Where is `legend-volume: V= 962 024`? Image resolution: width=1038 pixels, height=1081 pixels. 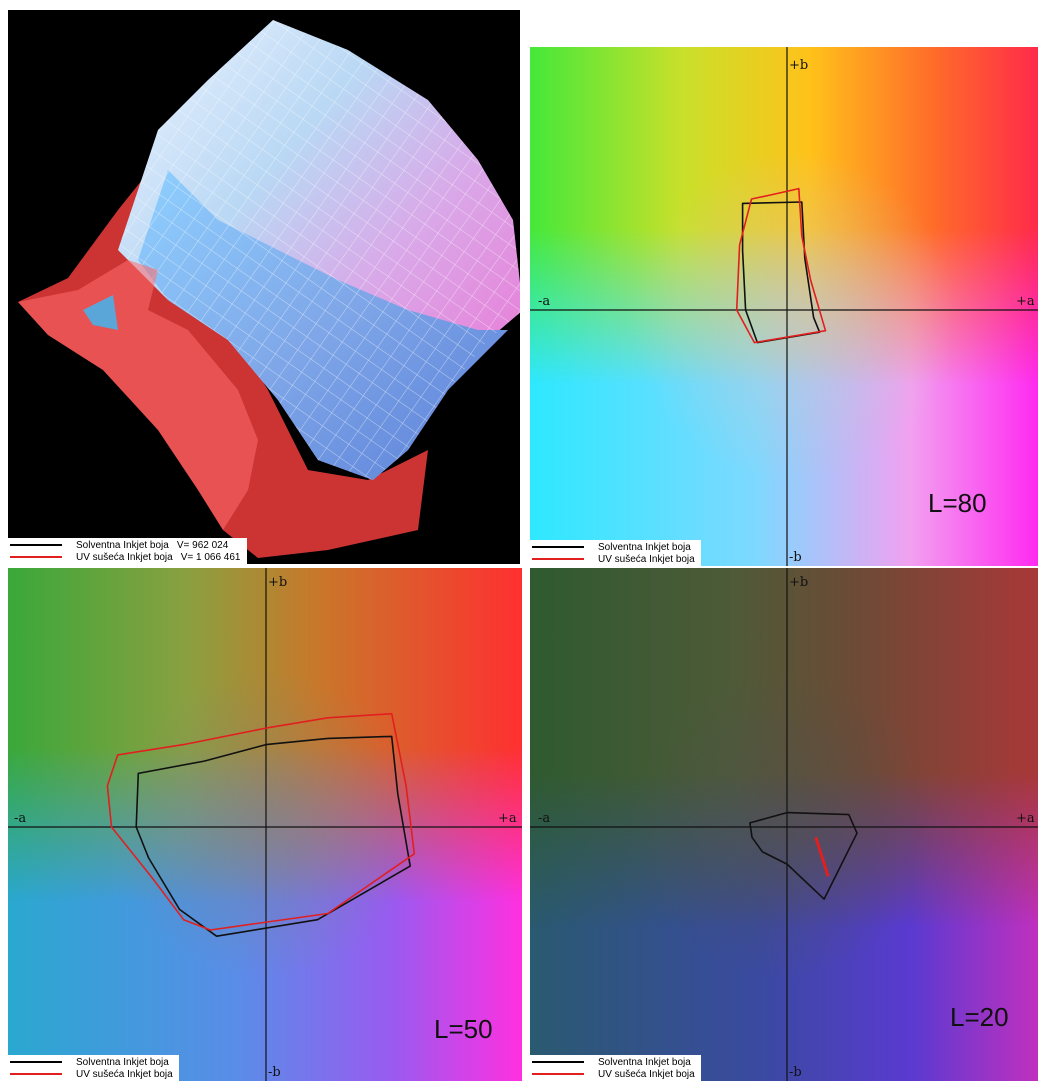
legend-volume: V= 962 024 is located at coordinates (202, 545).